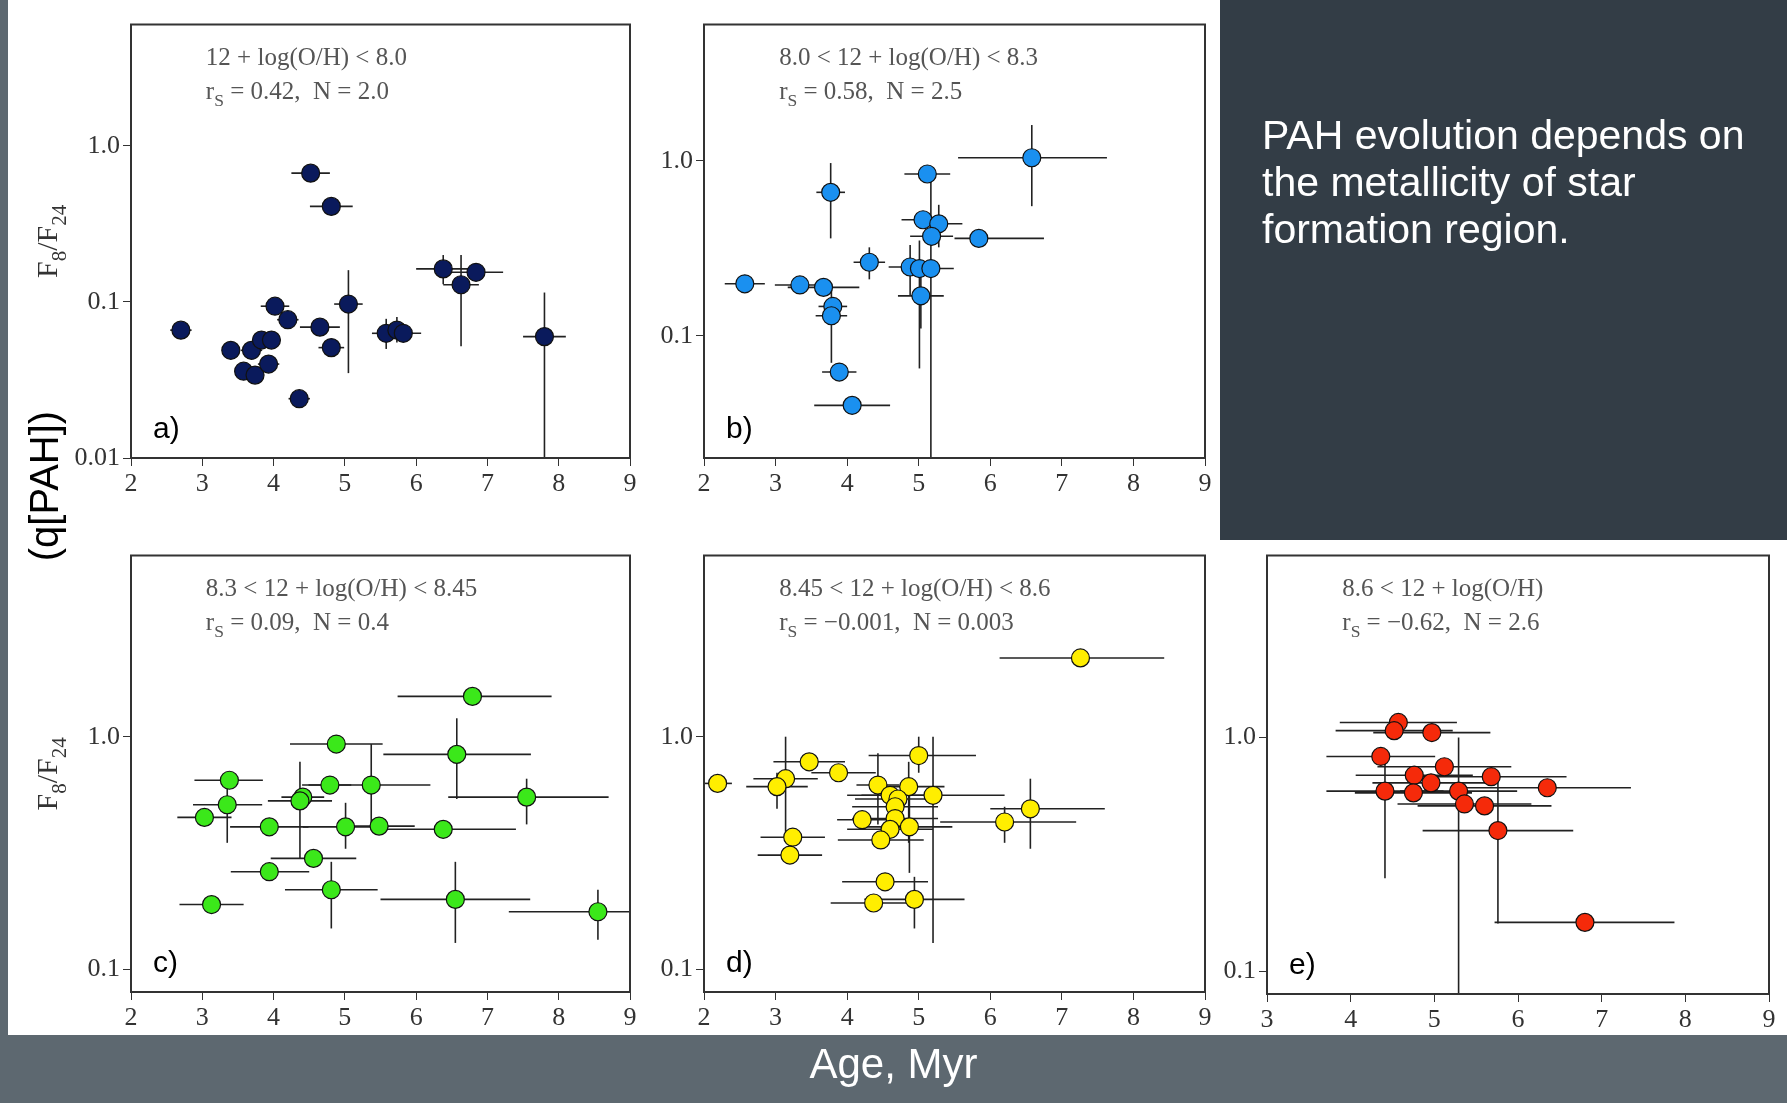  Describe the element at coordinates (893, 1064) in the screenshot. I see `x-axis-title: Age, Myr` at that location.